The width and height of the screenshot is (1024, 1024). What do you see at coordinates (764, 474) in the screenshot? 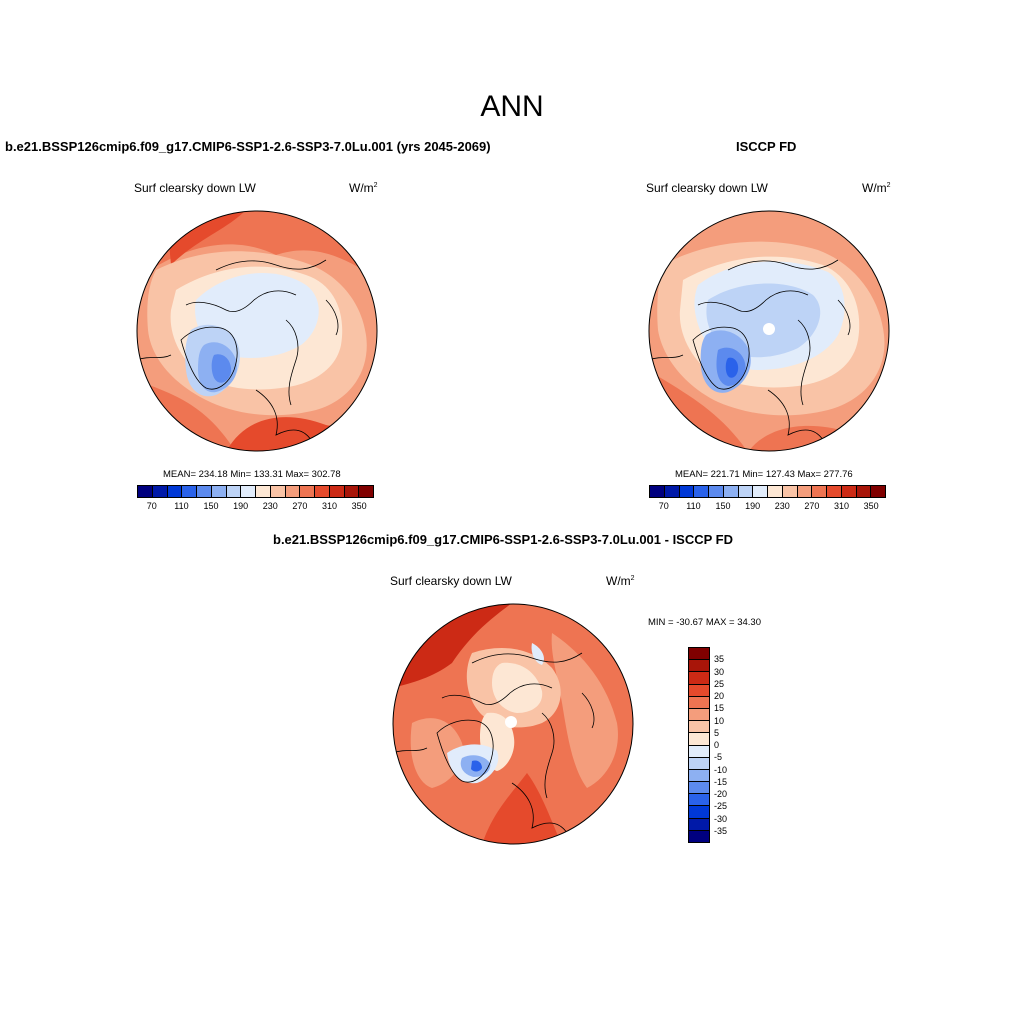
I see `stats-obs: MEAN= 221.71 Min= 127.43 Max= 277.76` at bounding box center [764, 474].